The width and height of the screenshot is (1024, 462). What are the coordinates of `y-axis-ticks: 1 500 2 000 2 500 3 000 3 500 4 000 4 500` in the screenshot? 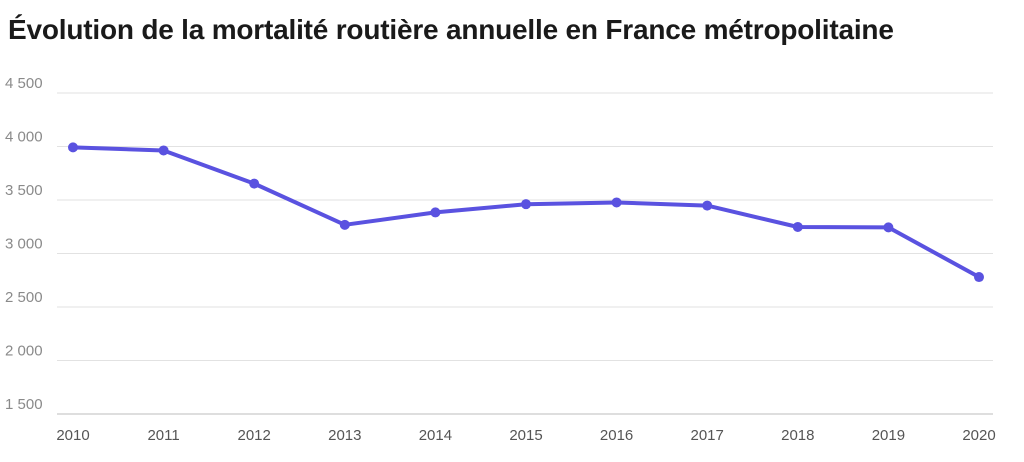 It's located at (24, 244).